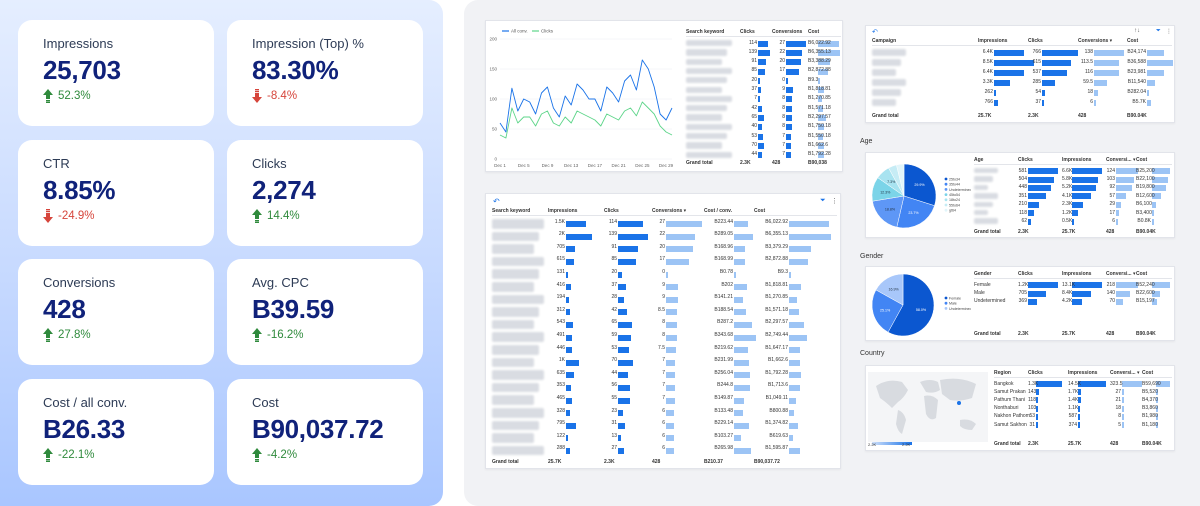 The image size is (1200, 506). What do you see at coordinates (1073, 285) in the screenshot?
I see `table-row: Female 1.2K 13.1K 218 B52,240` at bounding box center [1073, 285].